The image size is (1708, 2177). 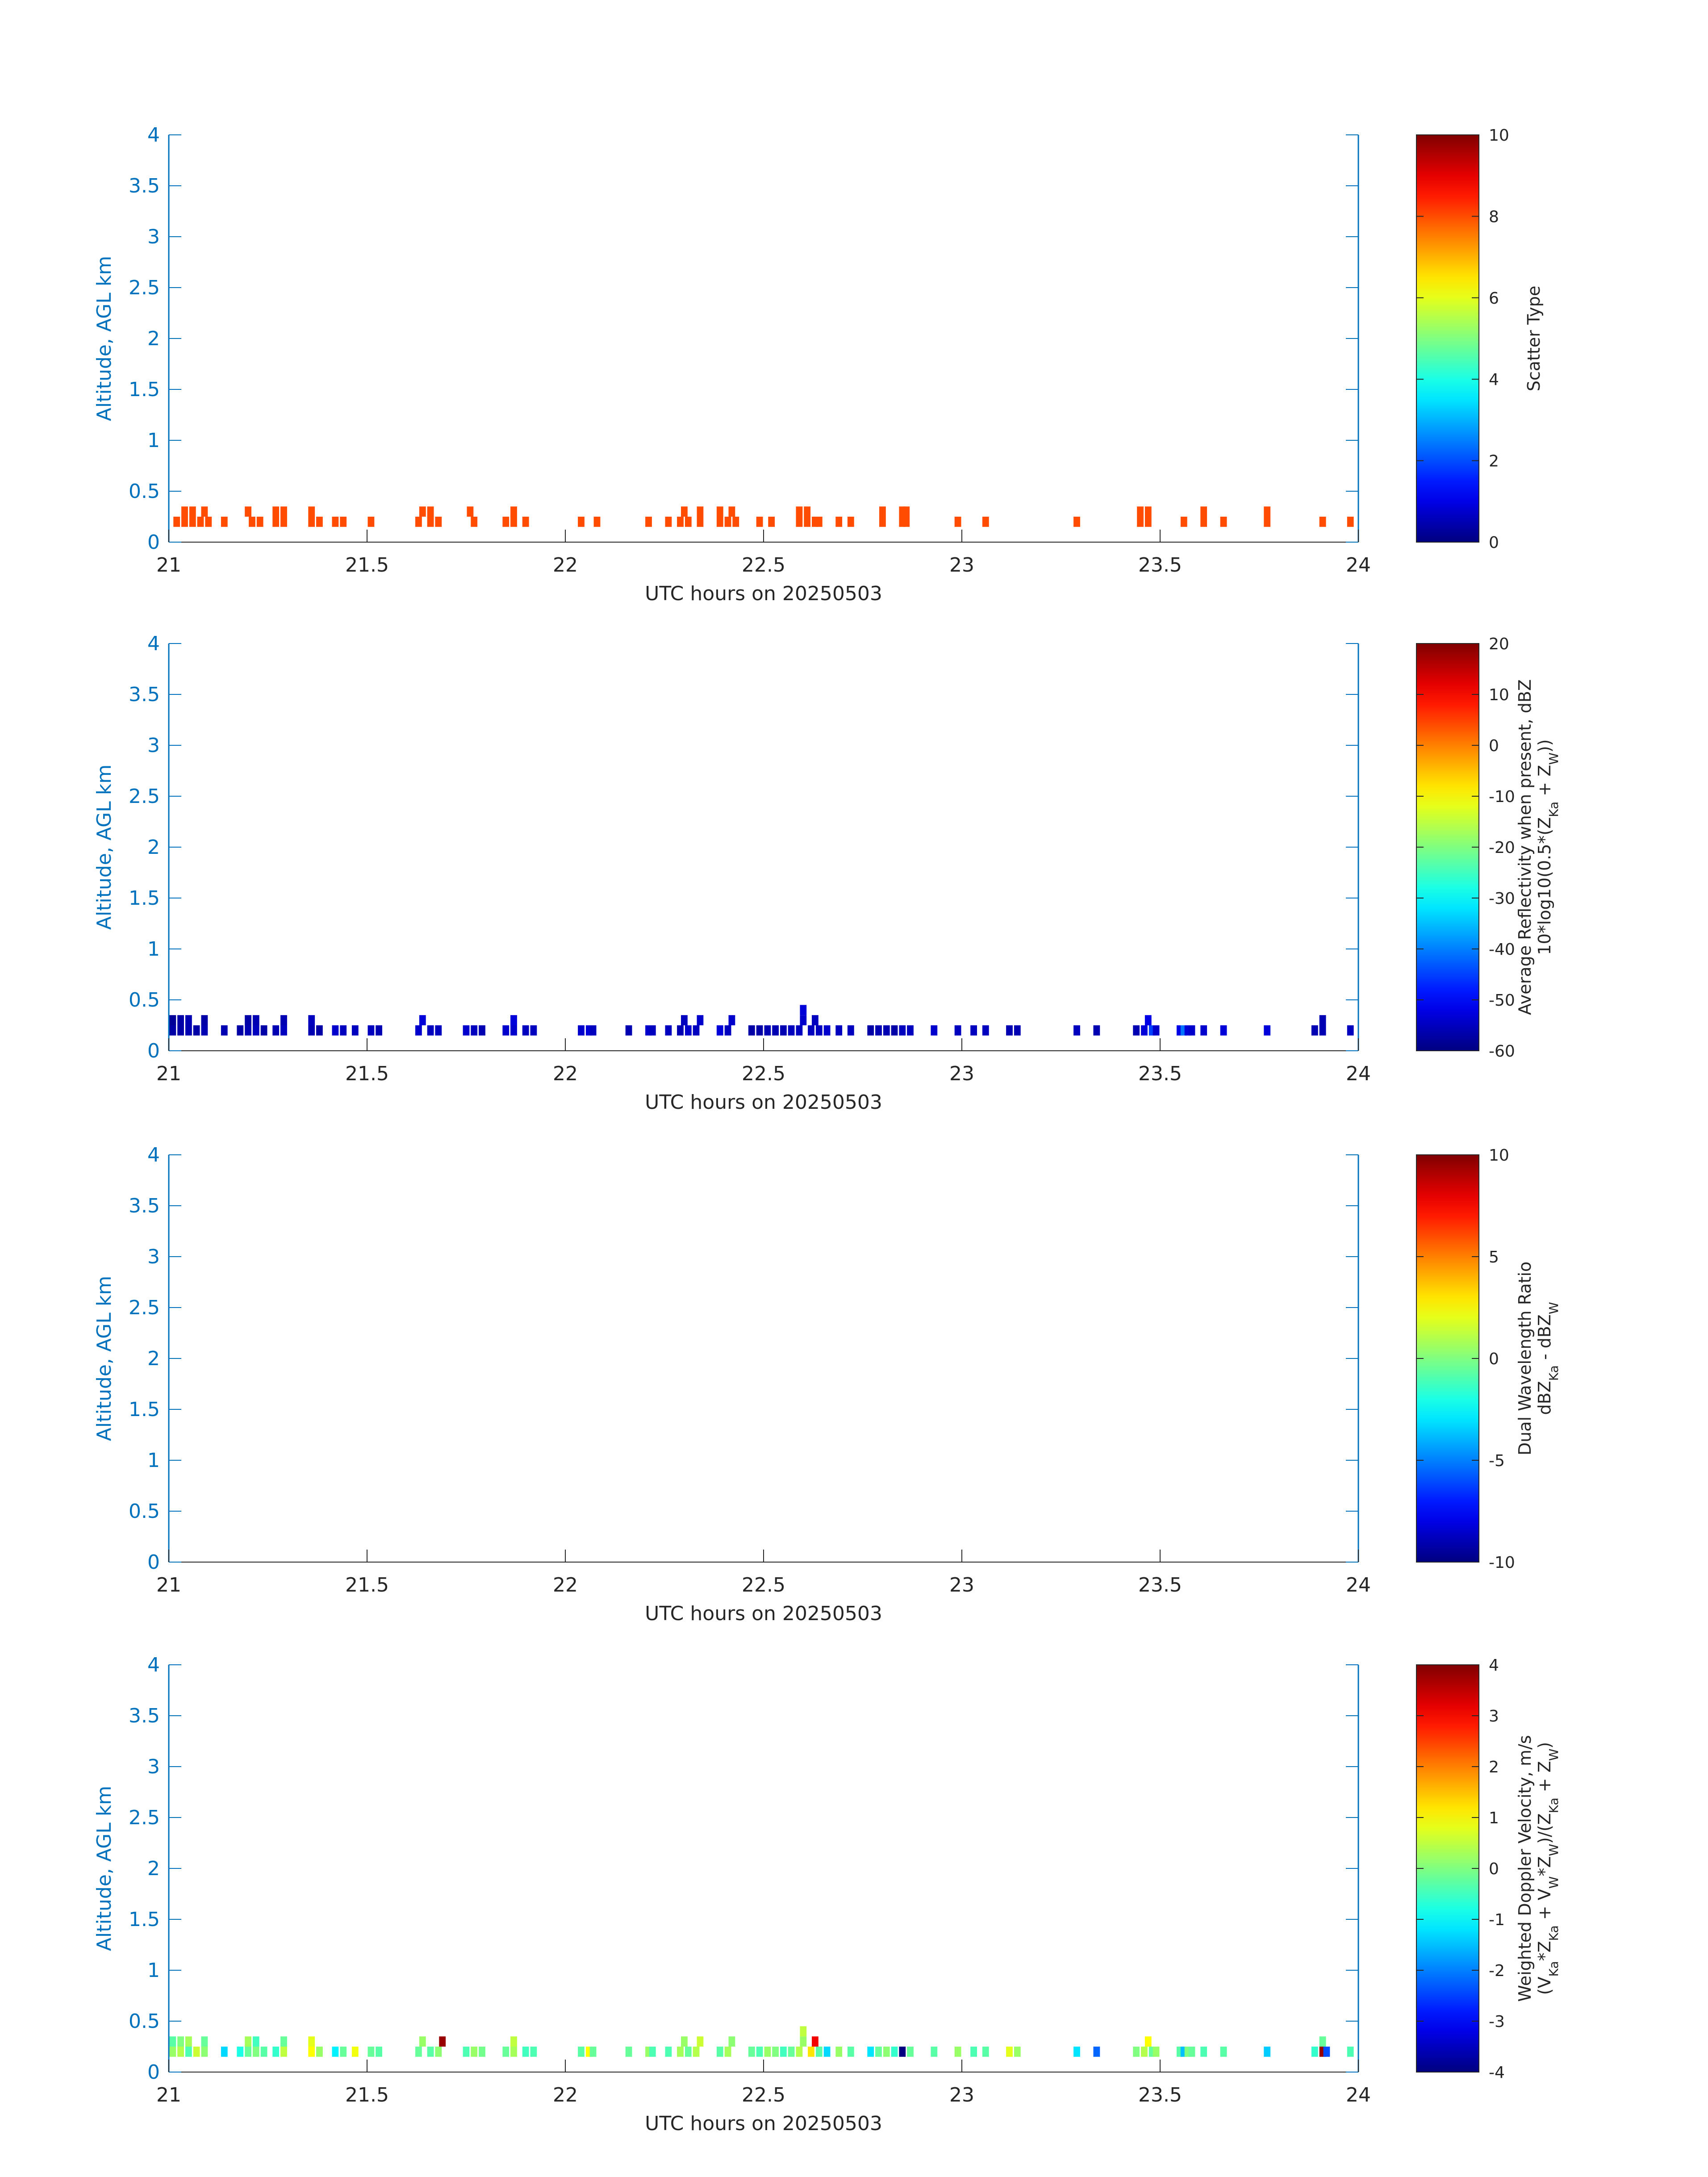 I want to click on x-tick-label: 23.5, so click(x=1160, y=565).